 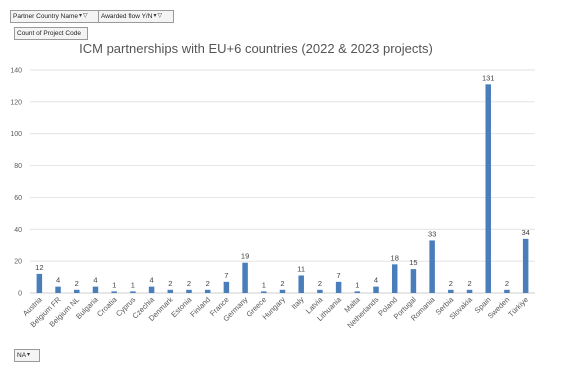 I want to click on data-label: 34, so click(x=525, y=232).